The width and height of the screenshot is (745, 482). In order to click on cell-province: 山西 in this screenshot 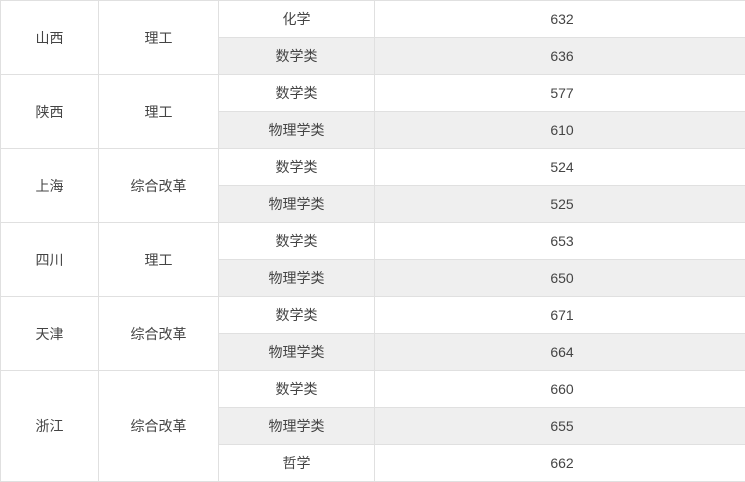, I will do `click(50, 38)`.